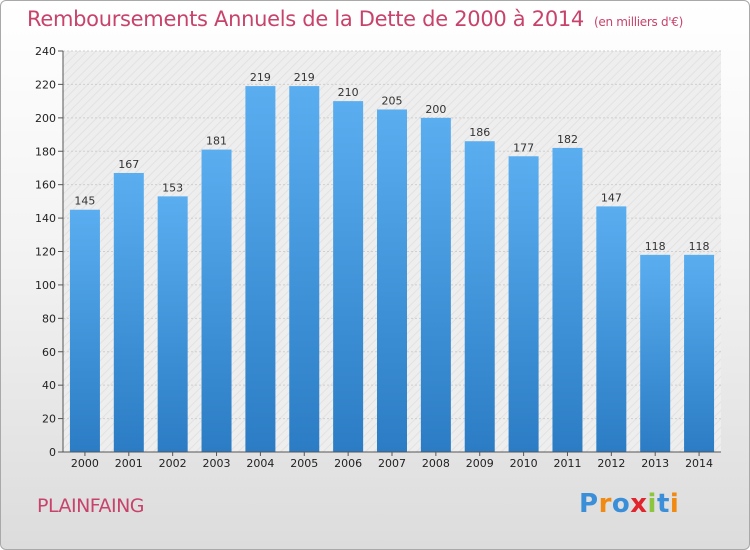 This screenshot has height=550, width=750. I want to click on y-tick-label: 180, so click(45, 151).